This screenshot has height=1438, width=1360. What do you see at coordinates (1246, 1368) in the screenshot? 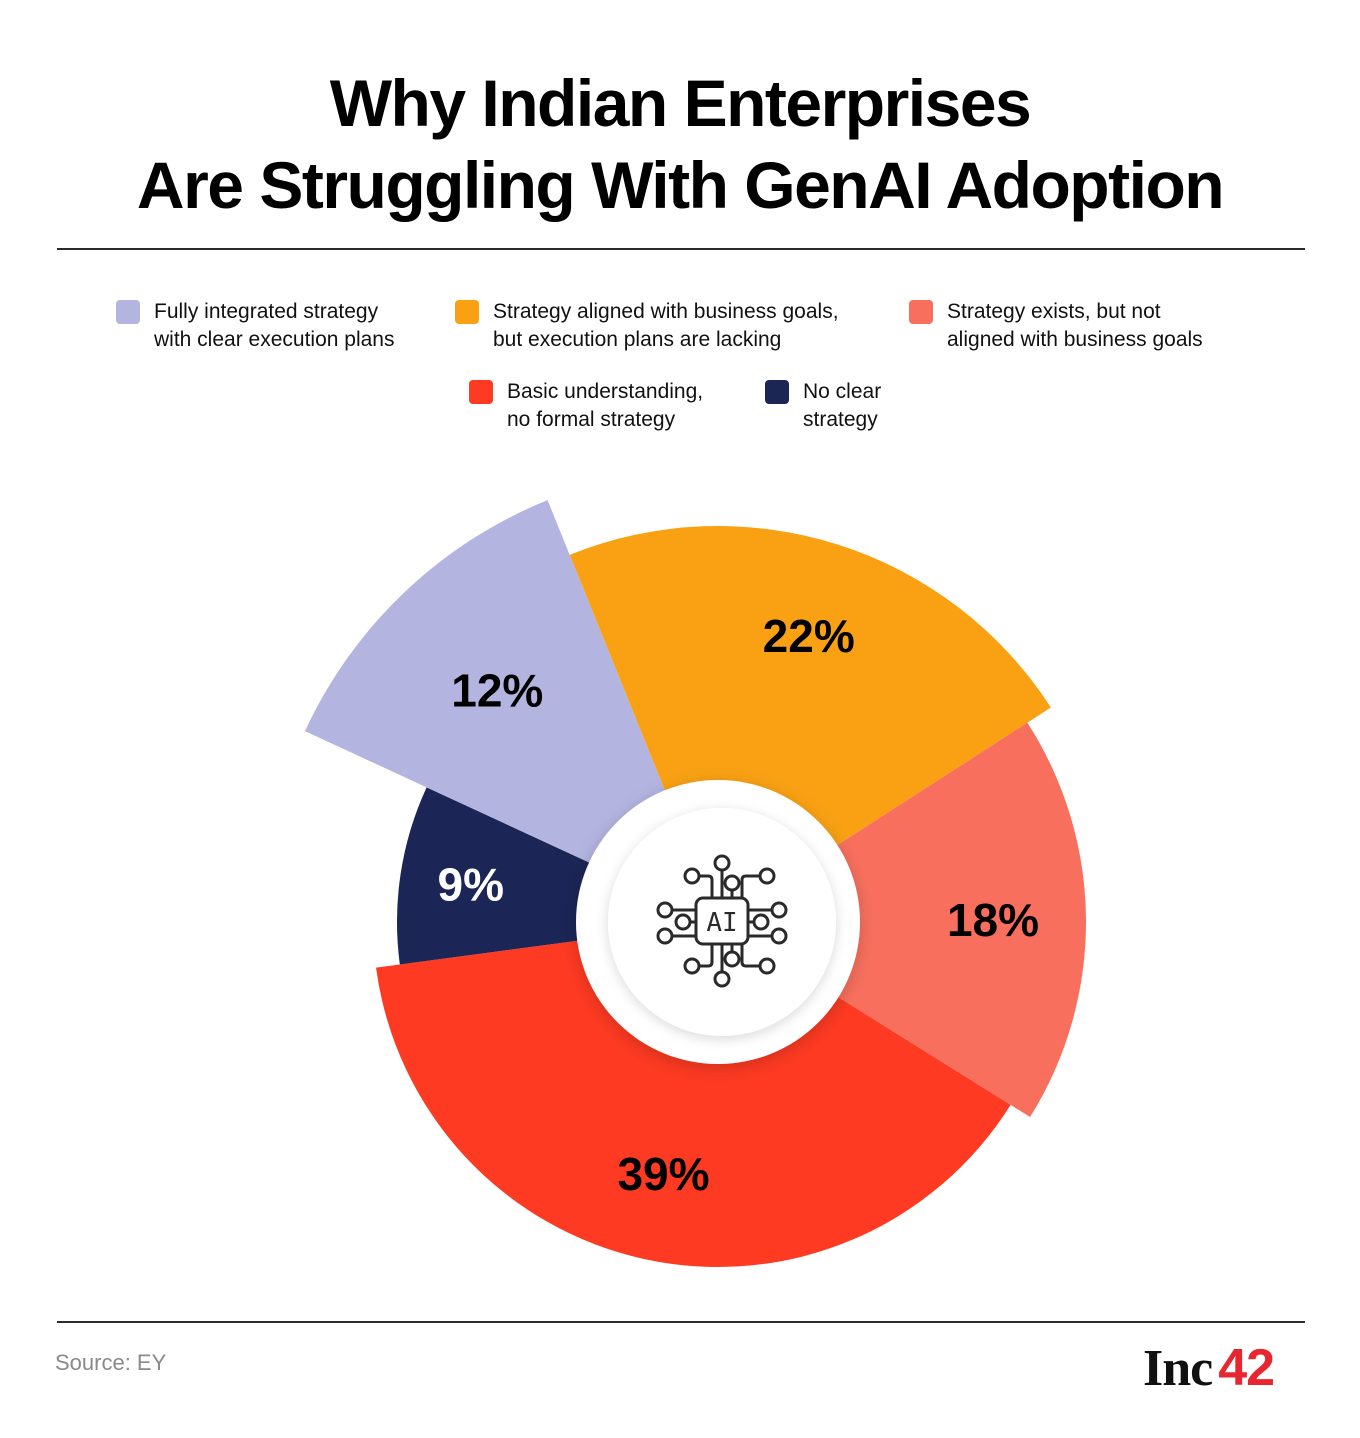
I see `logo-number: 42` at bounding box center [1246, 1368].